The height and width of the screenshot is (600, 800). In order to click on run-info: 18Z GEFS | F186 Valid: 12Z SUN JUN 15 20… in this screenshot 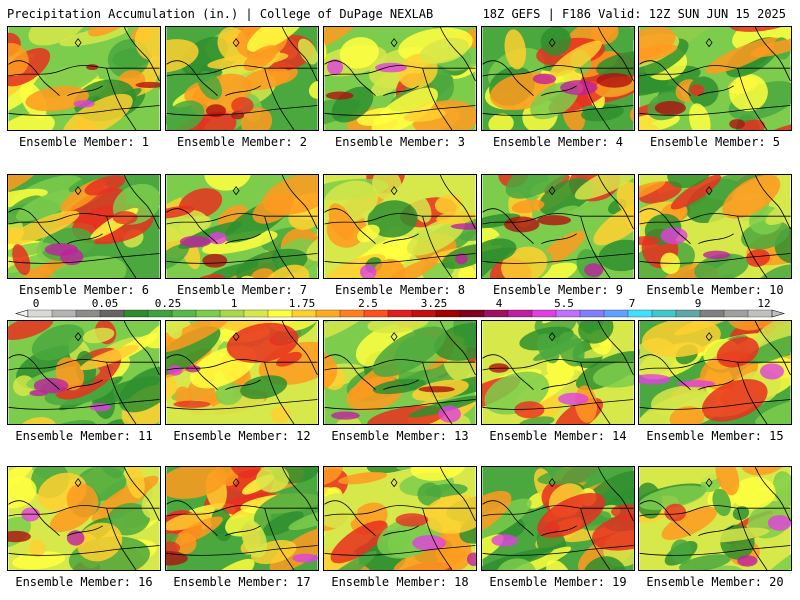, I will do `click(634, 14)`.